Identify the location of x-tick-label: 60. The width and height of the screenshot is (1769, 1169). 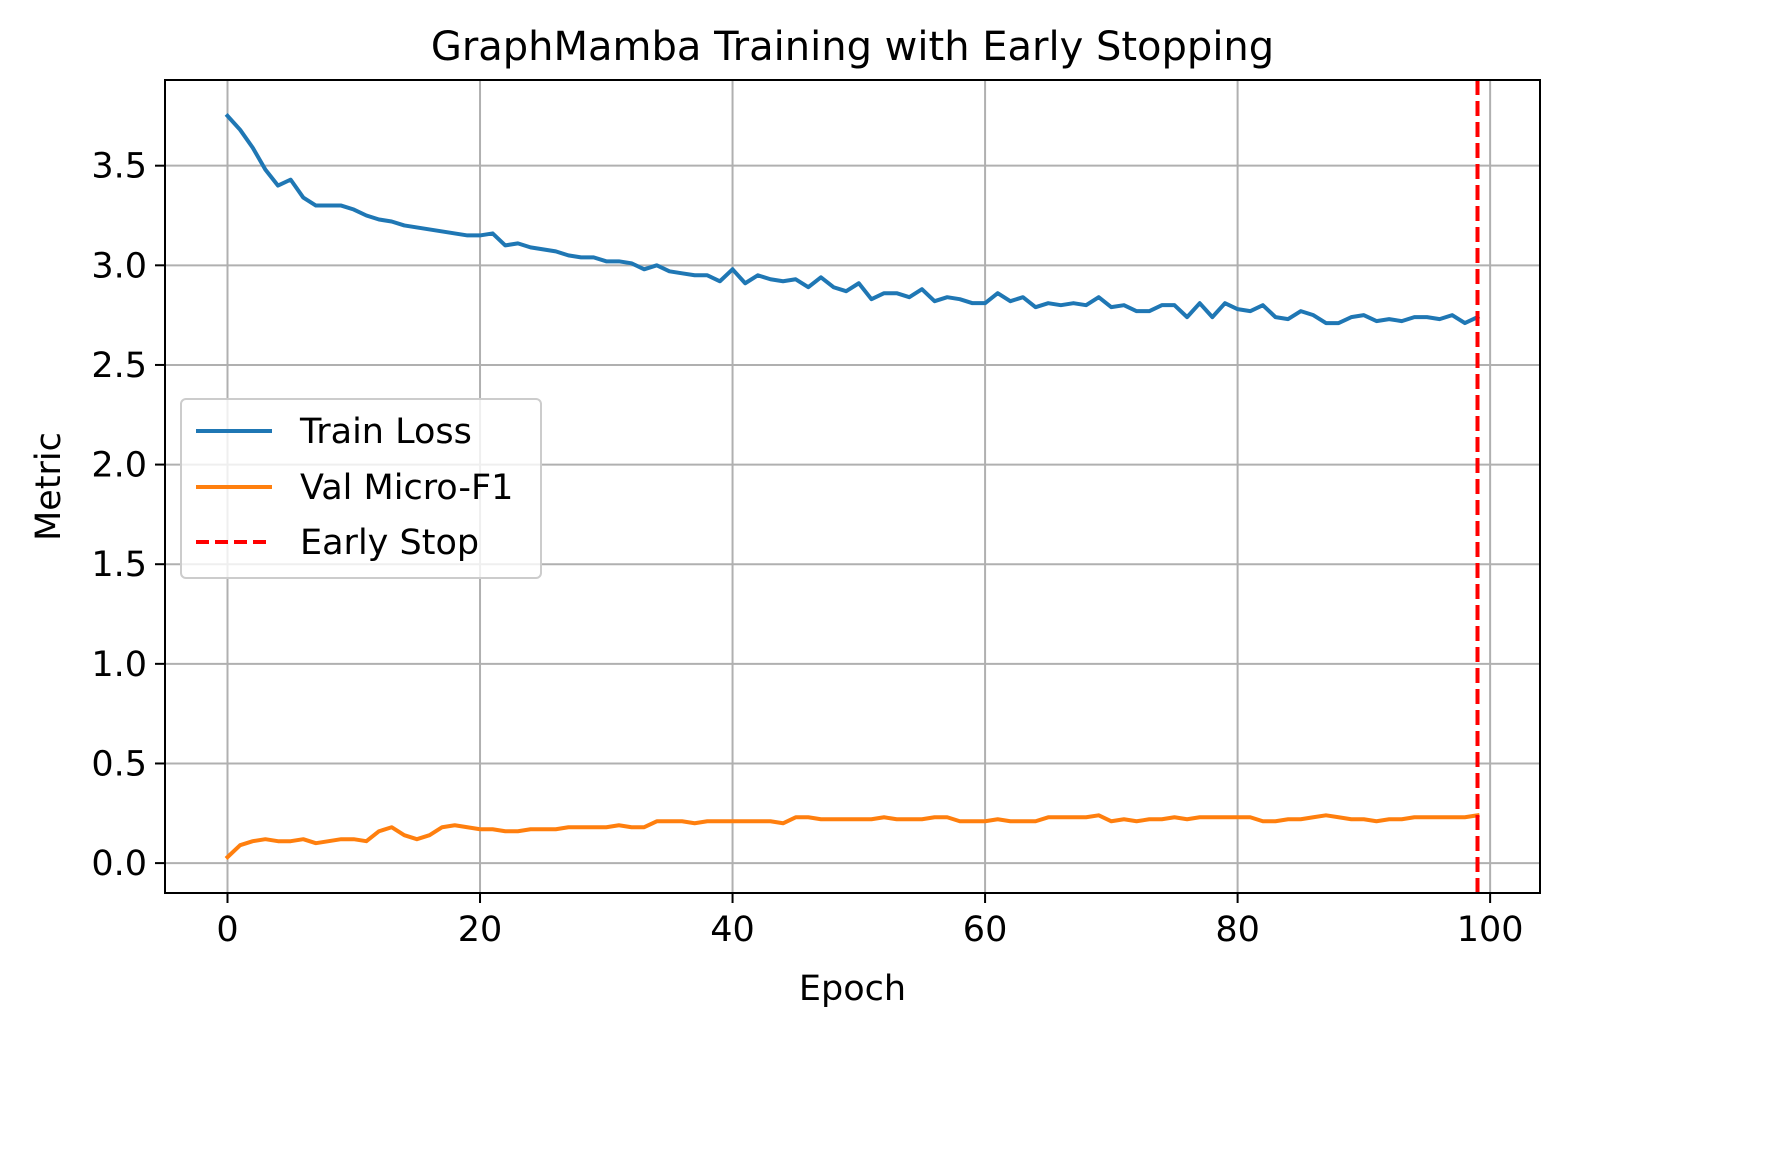
(985, 930).